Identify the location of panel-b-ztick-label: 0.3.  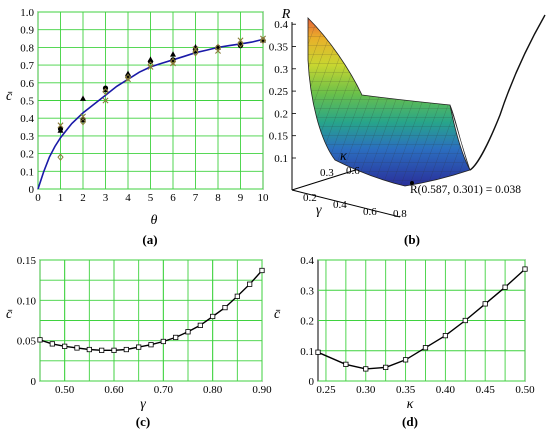
(281, 70).